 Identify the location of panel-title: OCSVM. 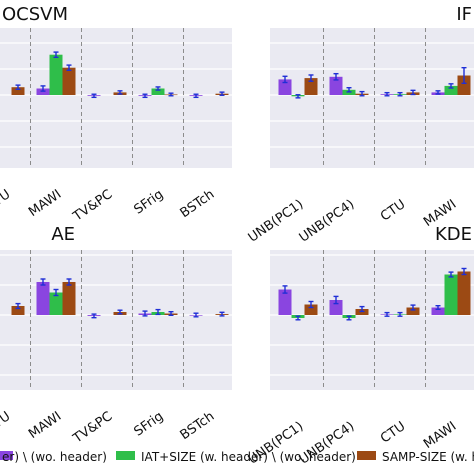
(35, 14).